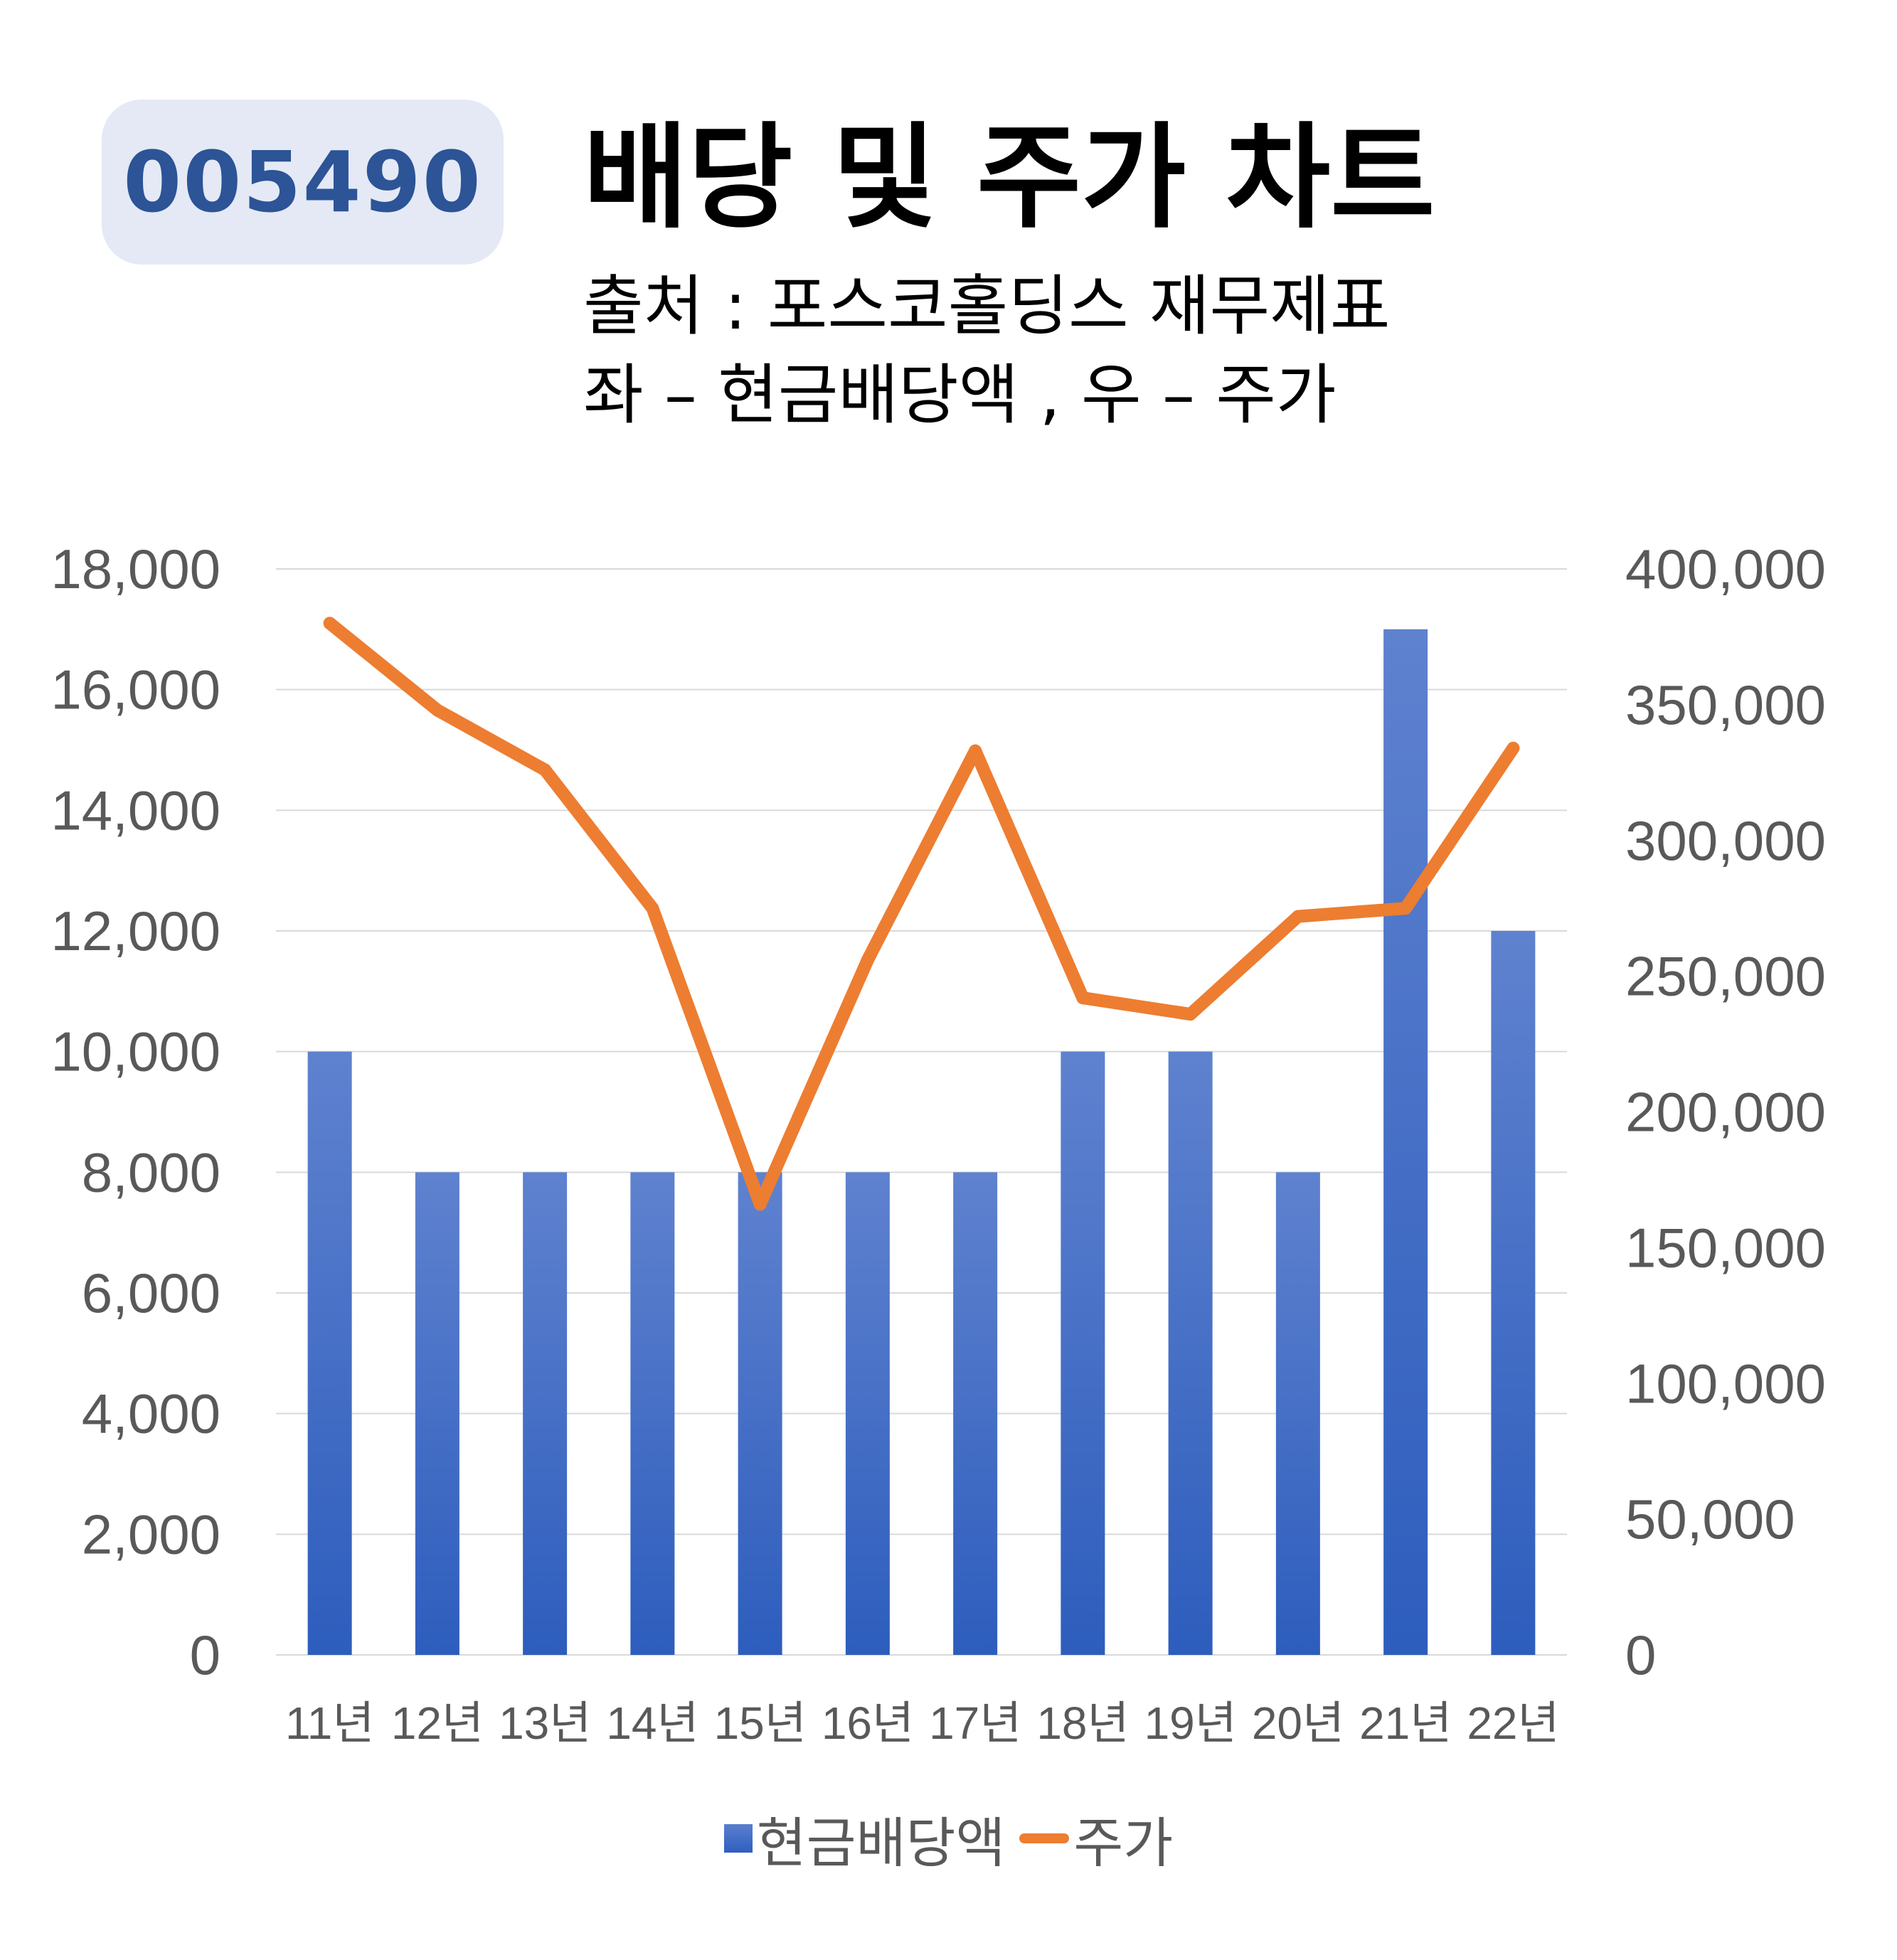 The width and height of the screenshot is (1897, 1960). What do you see at coordinates (545, 770) in the screenshot?
I see `price-point-13년` at bounding box center [545, 770].